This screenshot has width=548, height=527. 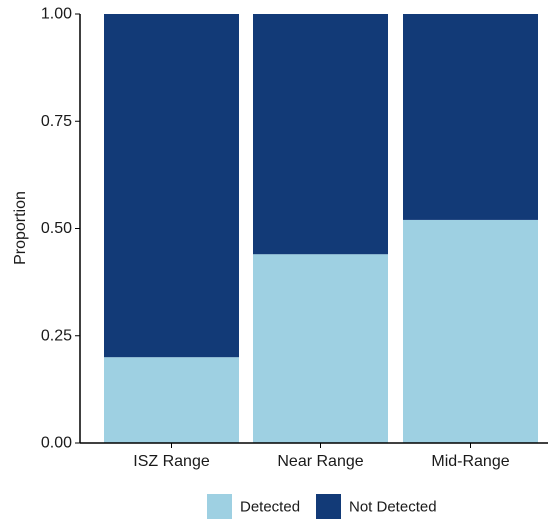 I want to click on legend: Detected Not Detected, so click(x=322, y=506).